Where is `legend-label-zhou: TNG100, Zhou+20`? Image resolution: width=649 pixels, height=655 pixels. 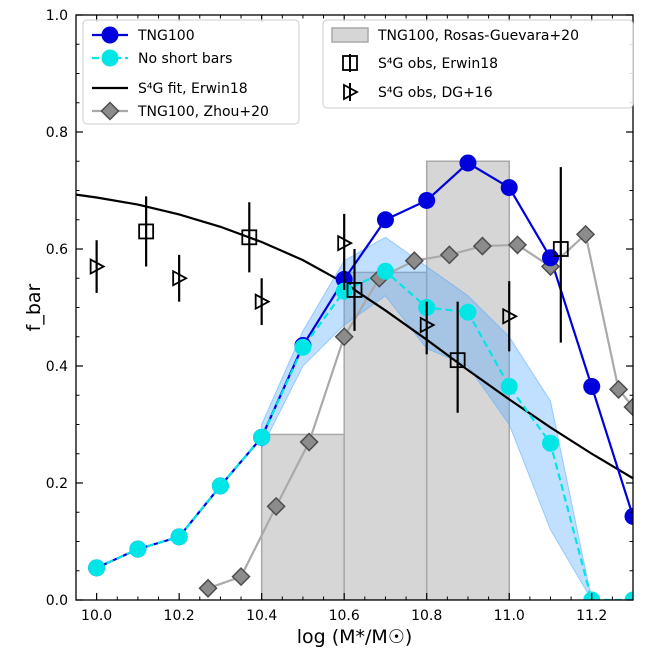
legend-label-zhou: TNG100, Zhou+20 is located at coordinates (203, 112).